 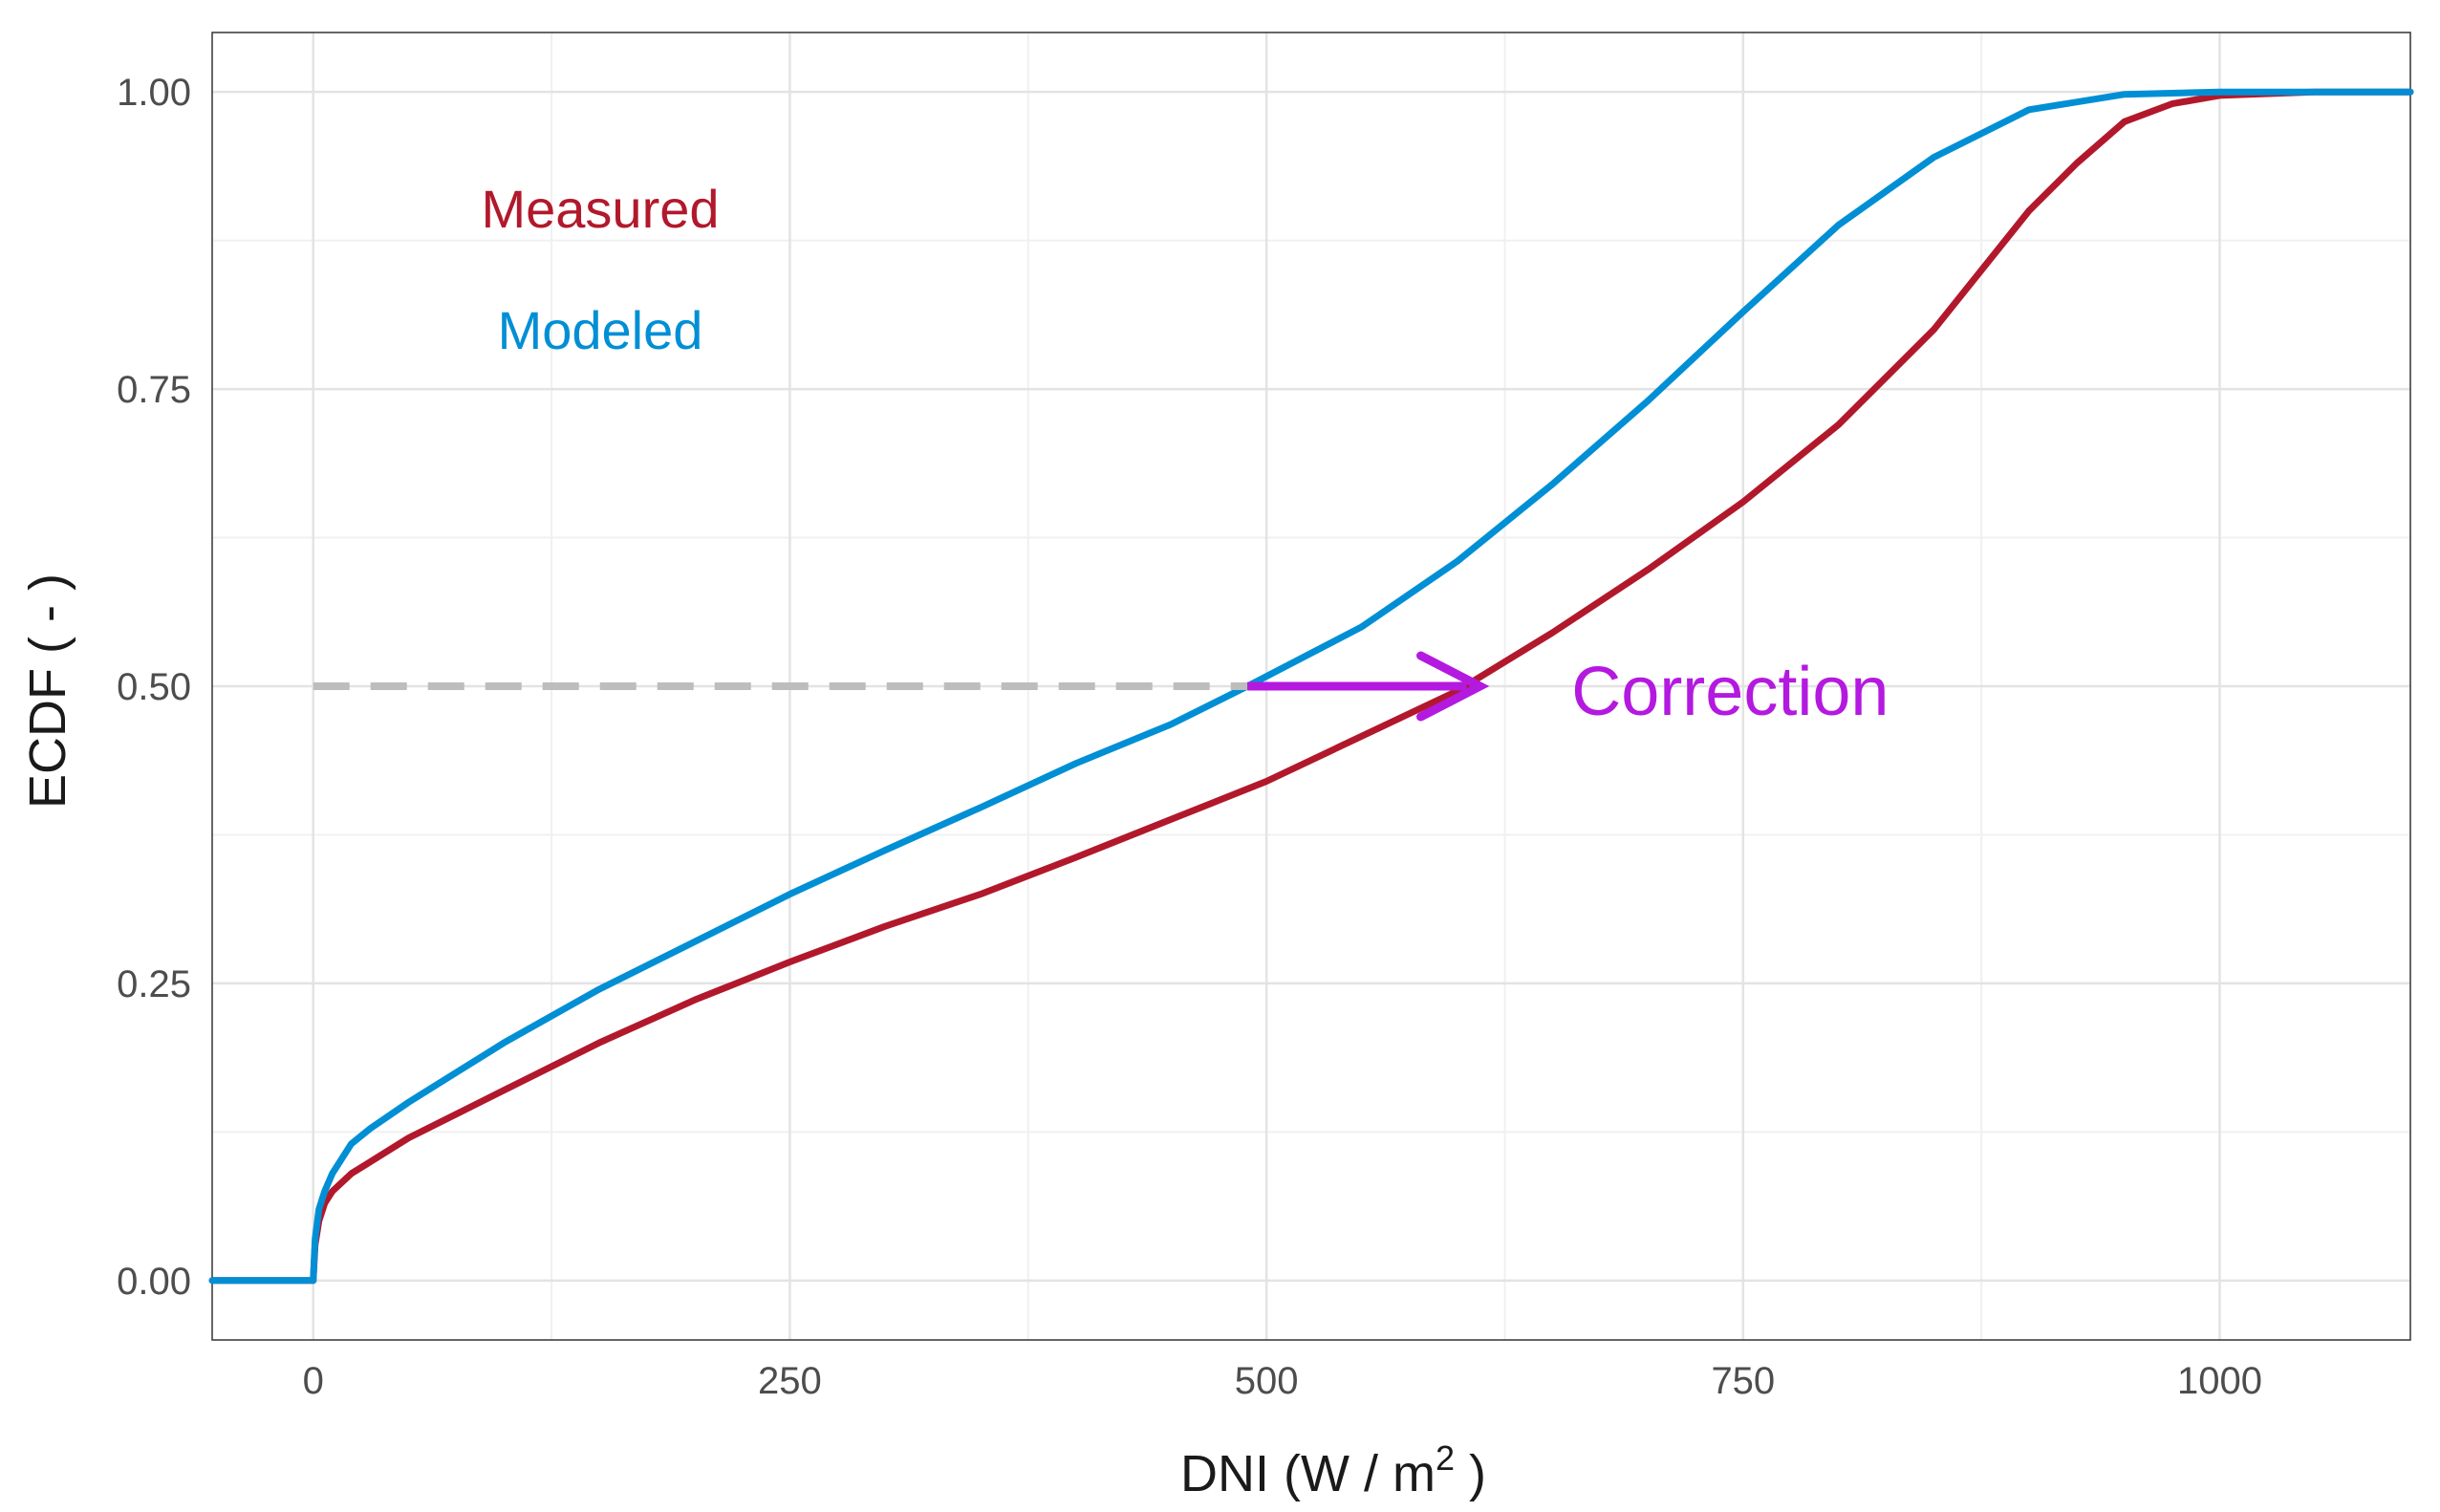 What do you see at coordinates (600, 209) in the screenshot?
I see `legend-measured-label: Measured` at bounding box center [600, 209].